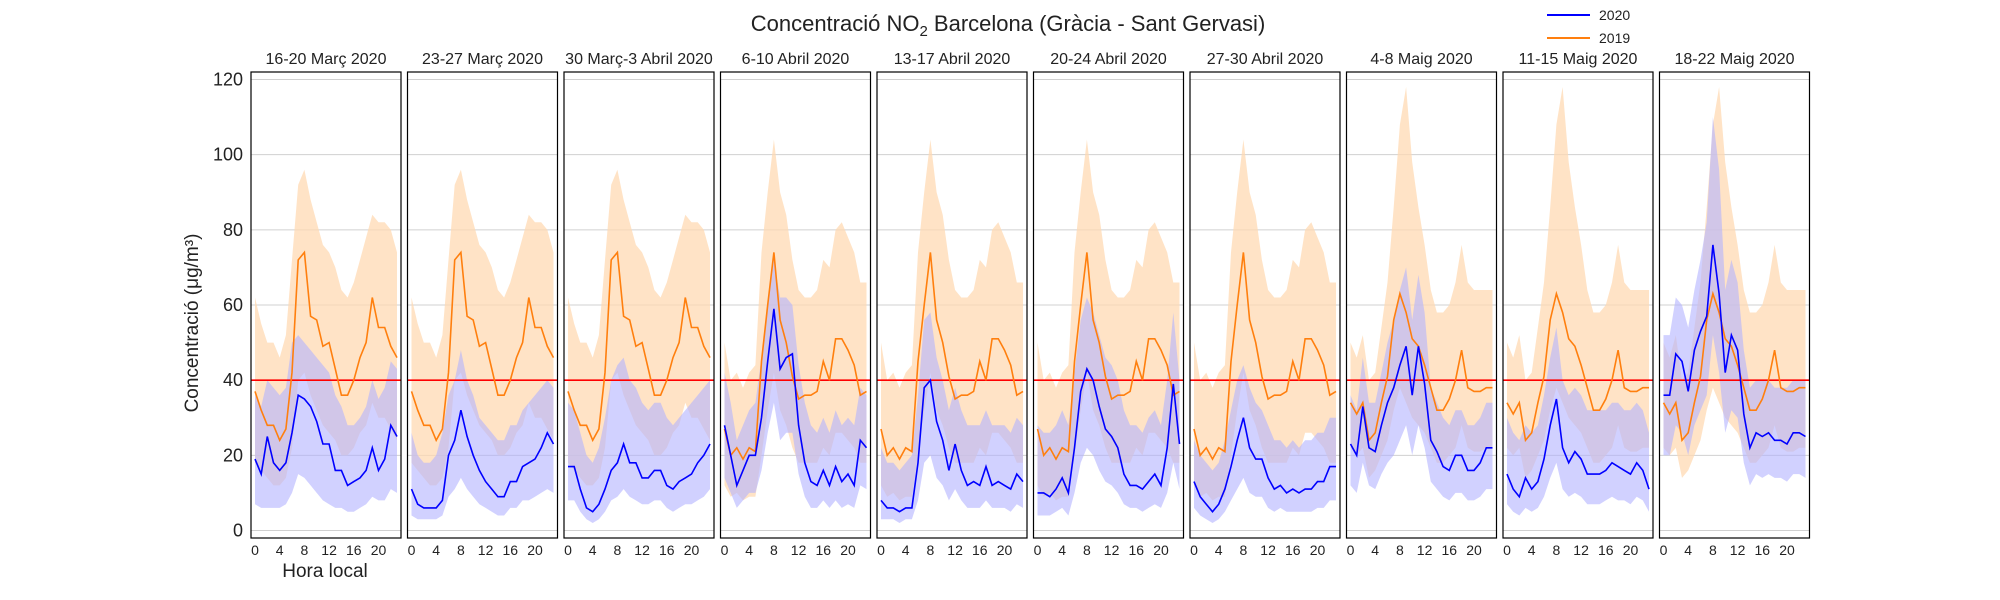 This screenshot has height=600, width=2000. I want to click on legend: 2020 2019, so click(1588, 26).